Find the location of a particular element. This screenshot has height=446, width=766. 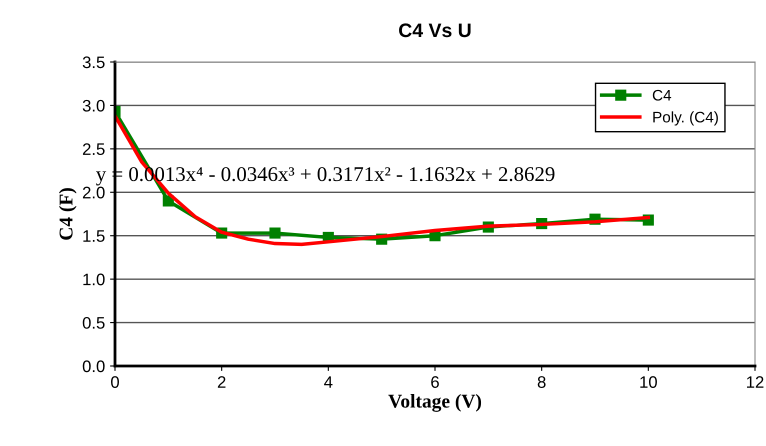

y-tick-label: 0.0 is located at coordinates (93, 366).